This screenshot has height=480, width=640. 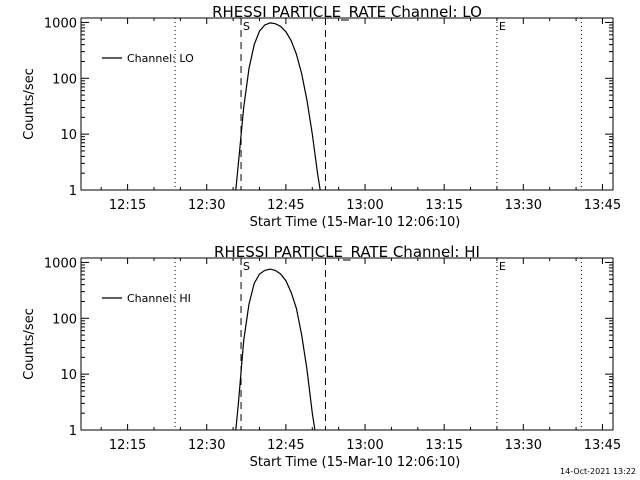 What do you see at coordinates (160, 58) in the screenshot?
I see `panel-1-legend-label: Channel: LO` at bounding box center [160, 58].